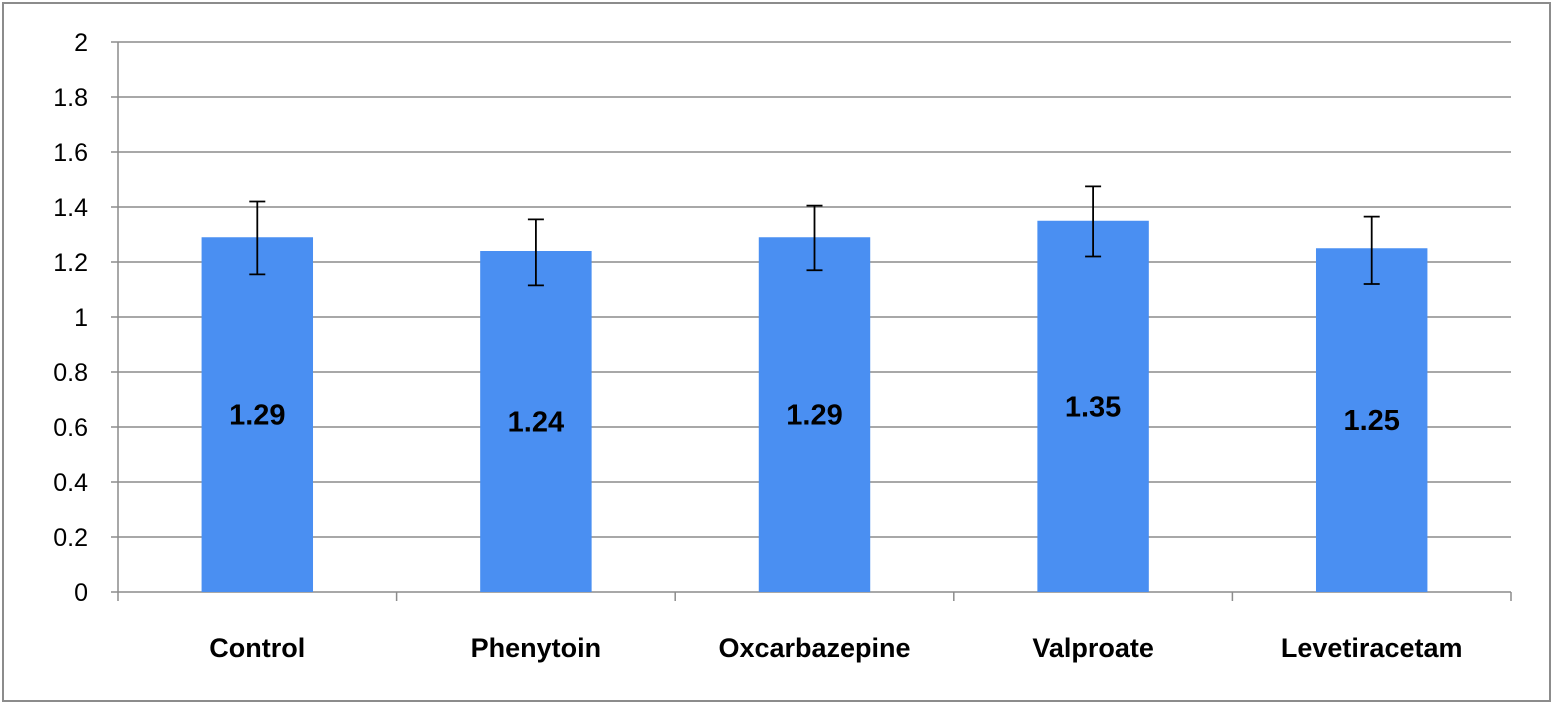 The width and height of the screenshot is (1555, 706). Describe the element at coordinates (70, 428) in the screenshot. I see `y-tick-label: 0.6` at that location.